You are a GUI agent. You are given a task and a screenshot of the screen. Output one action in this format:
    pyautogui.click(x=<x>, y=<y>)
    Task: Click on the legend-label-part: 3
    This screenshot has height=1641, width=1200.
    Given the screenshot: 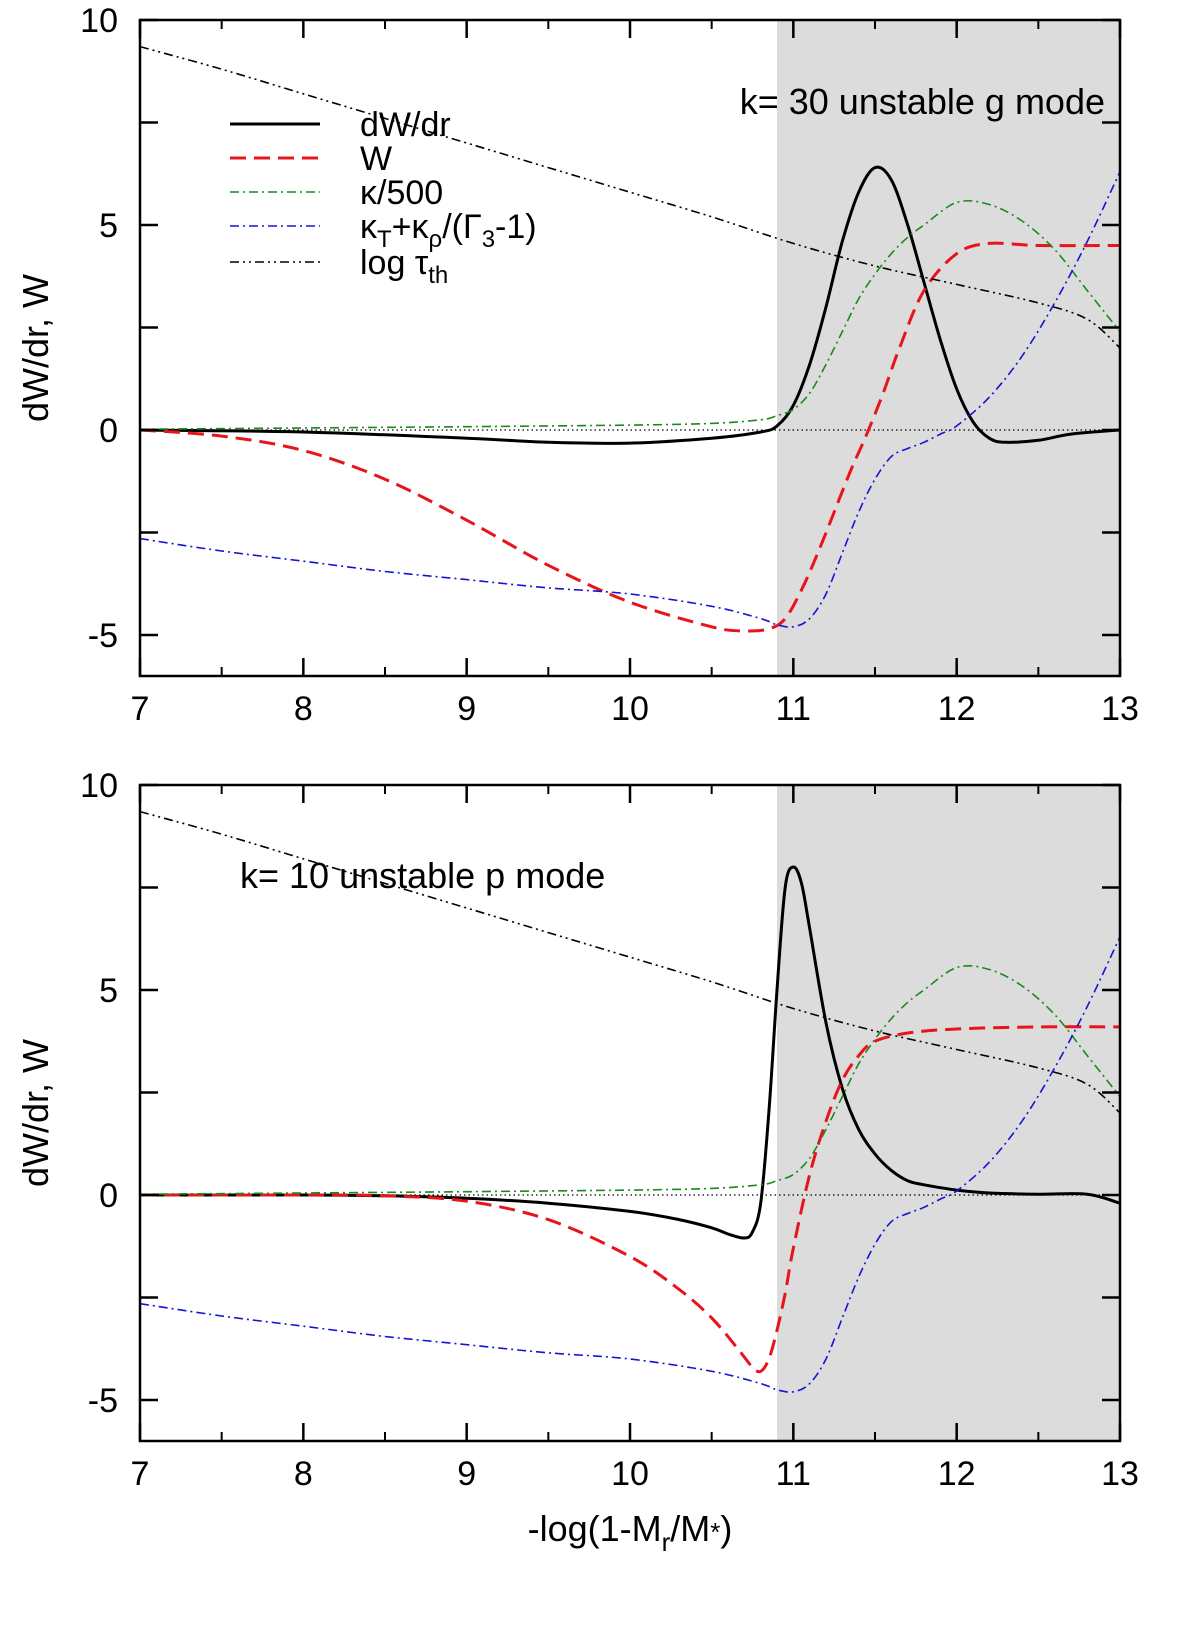 What is the action you would take?
    pyautogui.click(x=488, y=239)
    